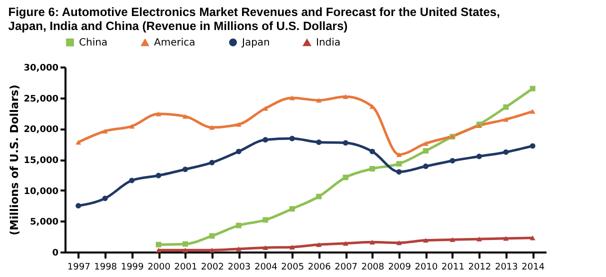 Image resolution: width=606 pixels, height=277 pixels. Describe the element at coordinates (132, 267) in the screenshot. I see `x-tick-label: 1999` at that location.